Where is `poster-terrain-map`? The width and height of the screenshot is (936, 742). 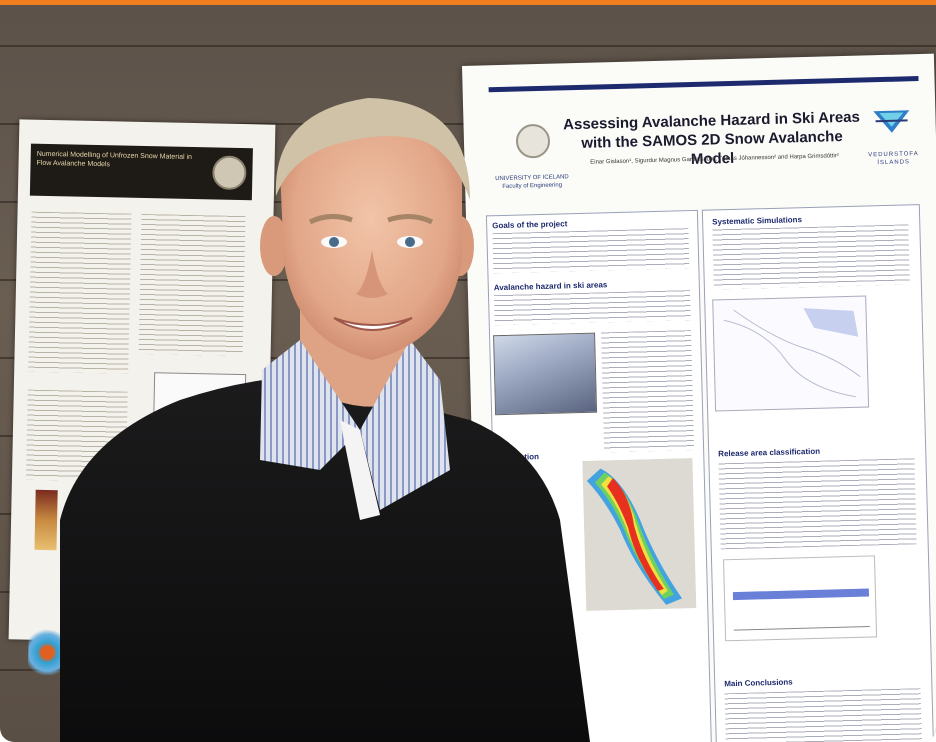 poster-terrain-map is located at coordinates (791, 353).